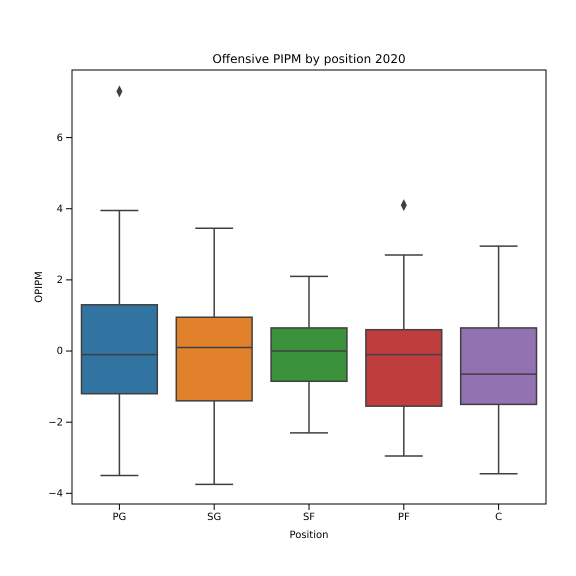 The image size is (576, 576). What do you see at coordinates (55, 494) in the screenshot?
I see `y-tick-label: −4` at bounding box center [55, 494].